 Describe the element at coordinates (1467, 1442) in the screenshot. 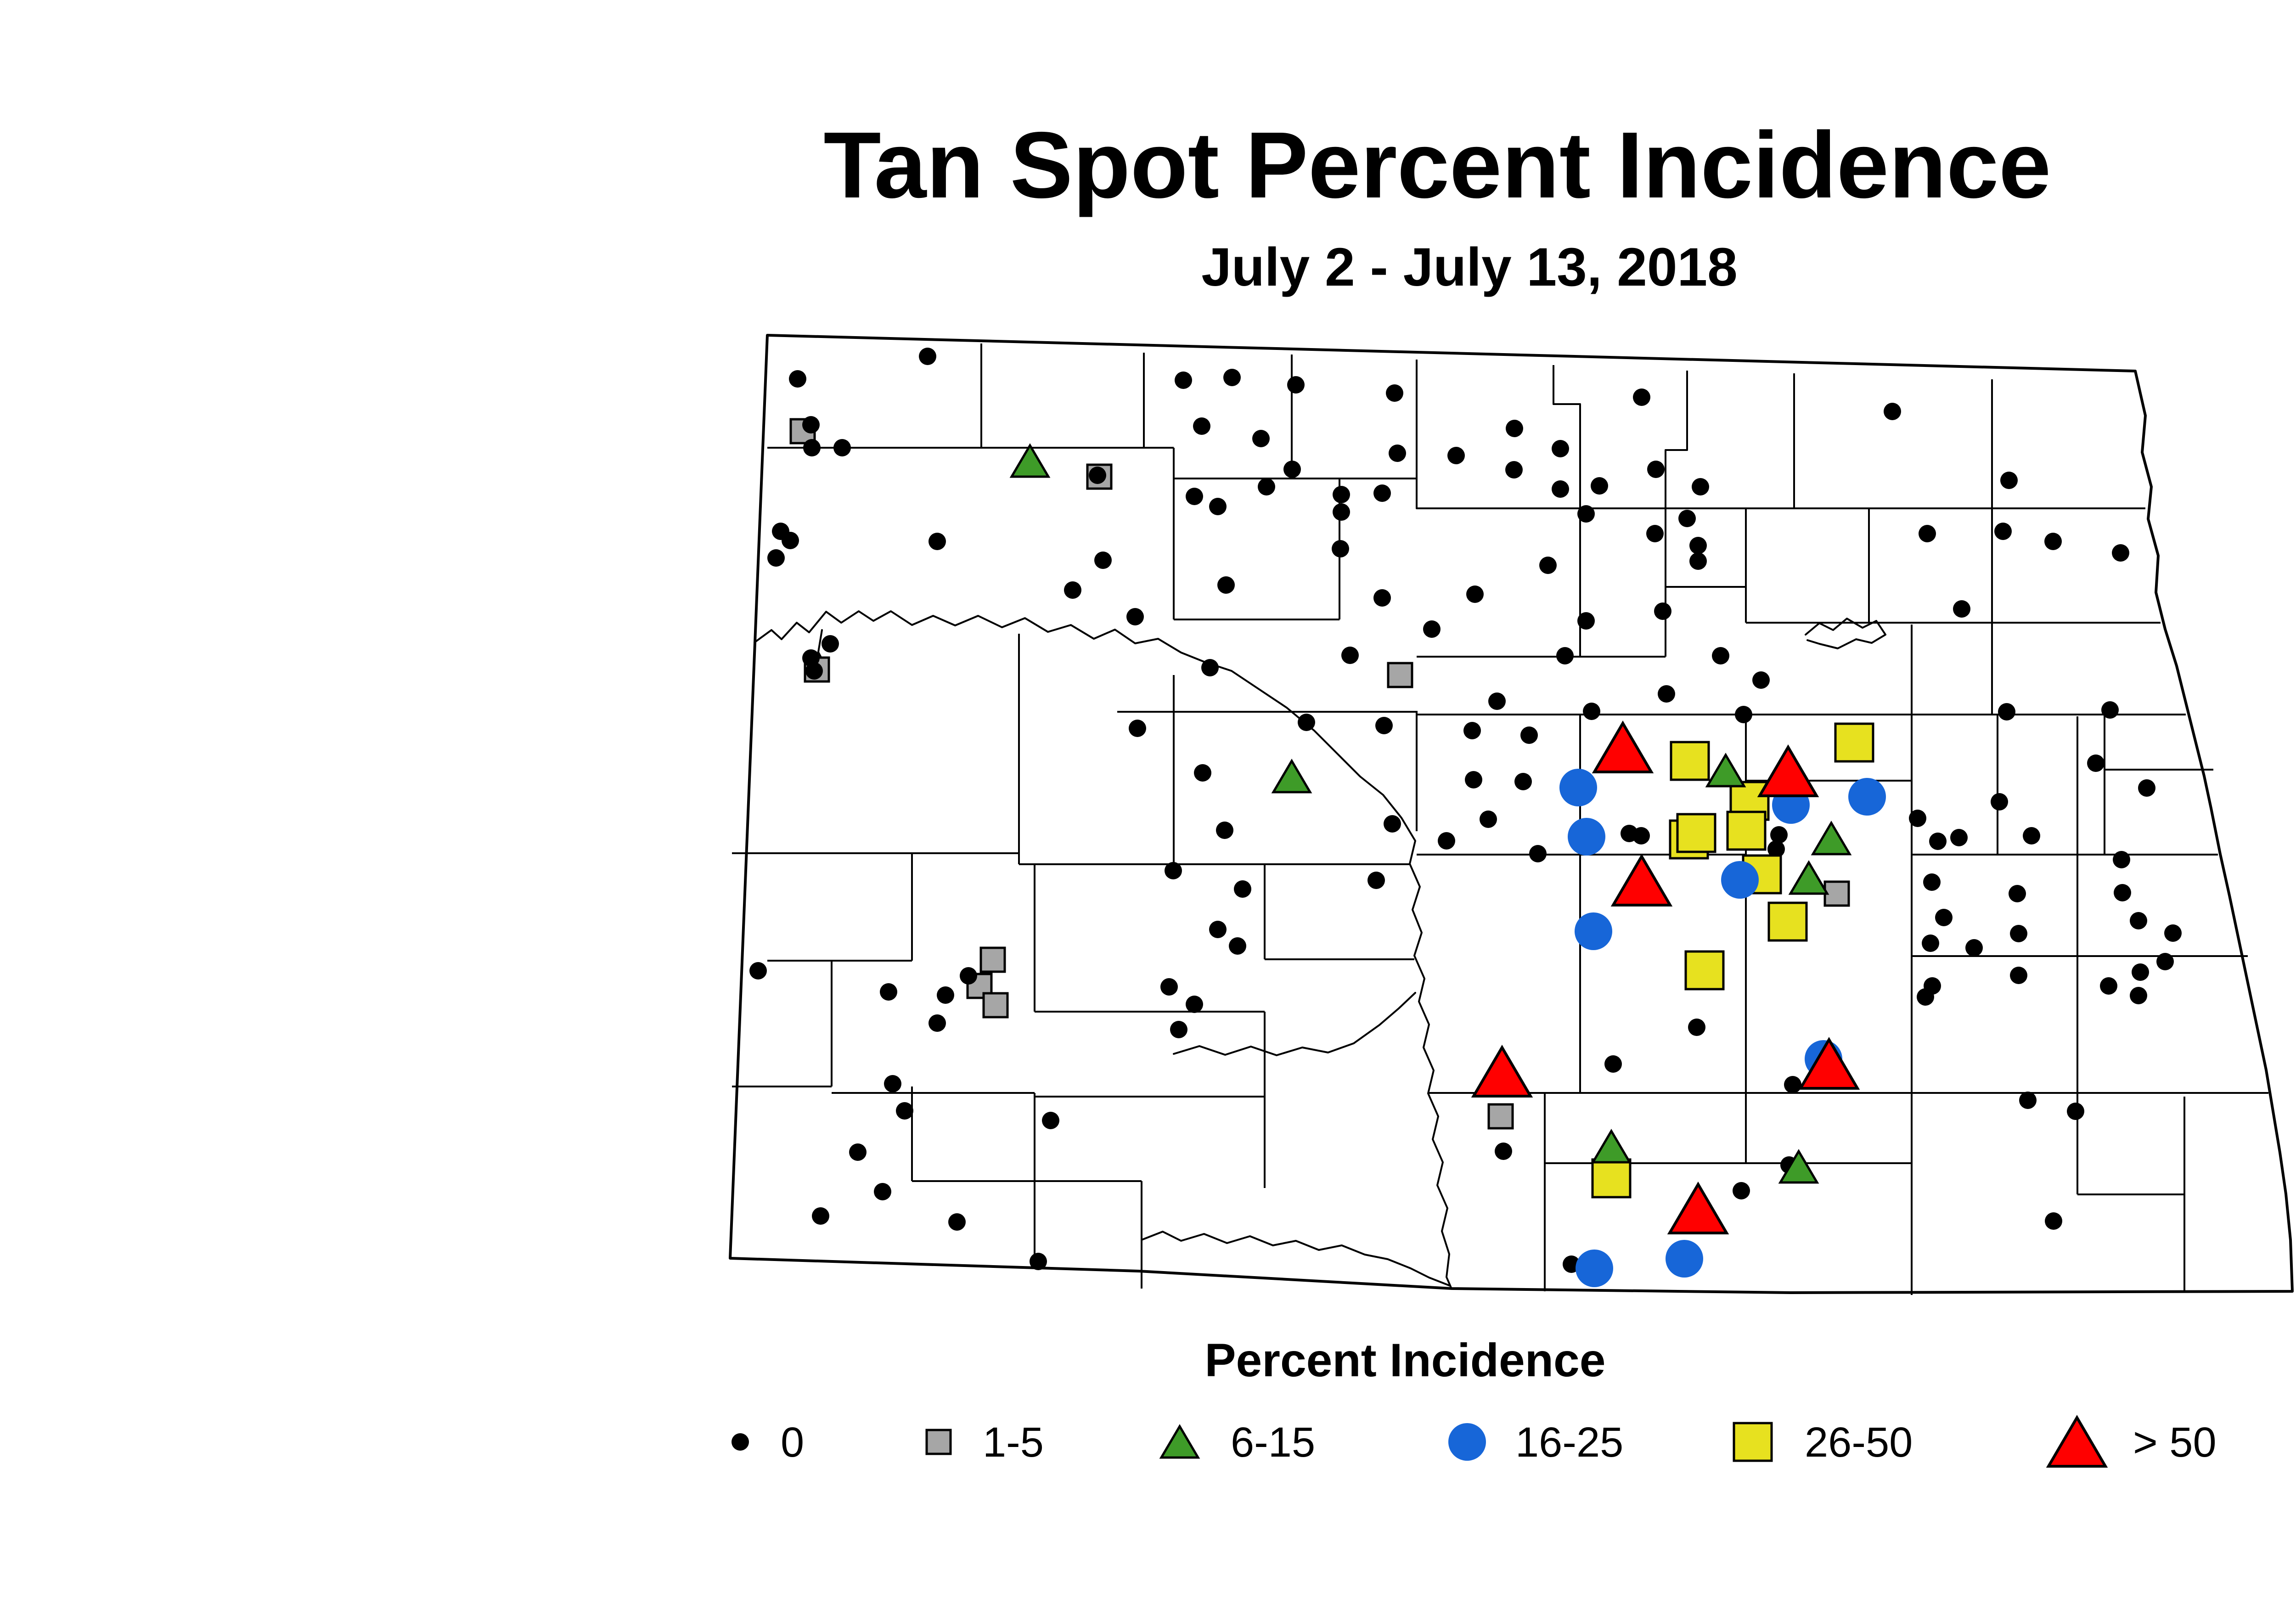

I see `blue-circle-icon` at that location.